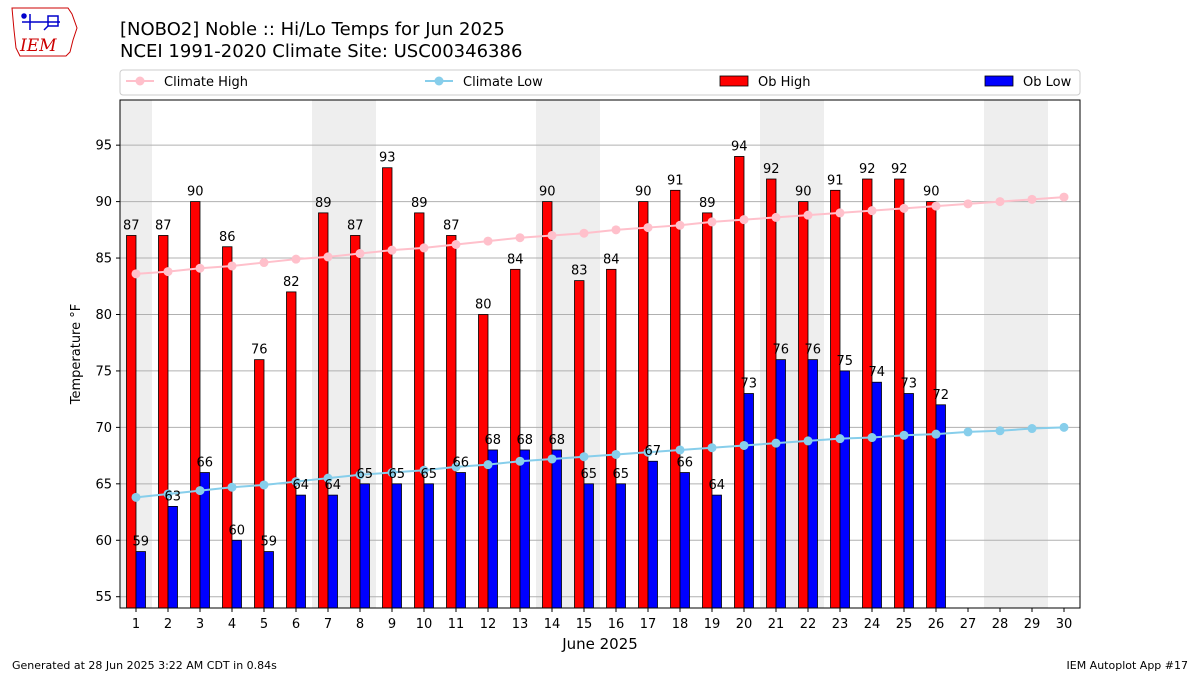 The height and width of the screenshot is (675, 1200). I want to click on line-climate-low, so click(600, 462).